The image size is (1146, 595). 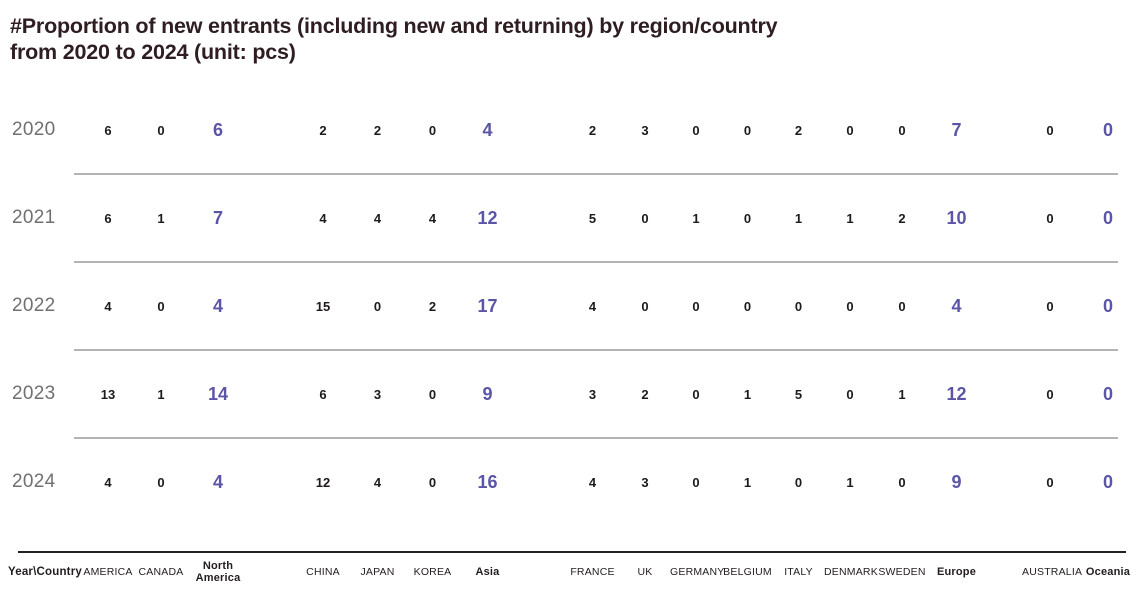 I want to click on column-header: KOREA, so click(x=432, y=572).